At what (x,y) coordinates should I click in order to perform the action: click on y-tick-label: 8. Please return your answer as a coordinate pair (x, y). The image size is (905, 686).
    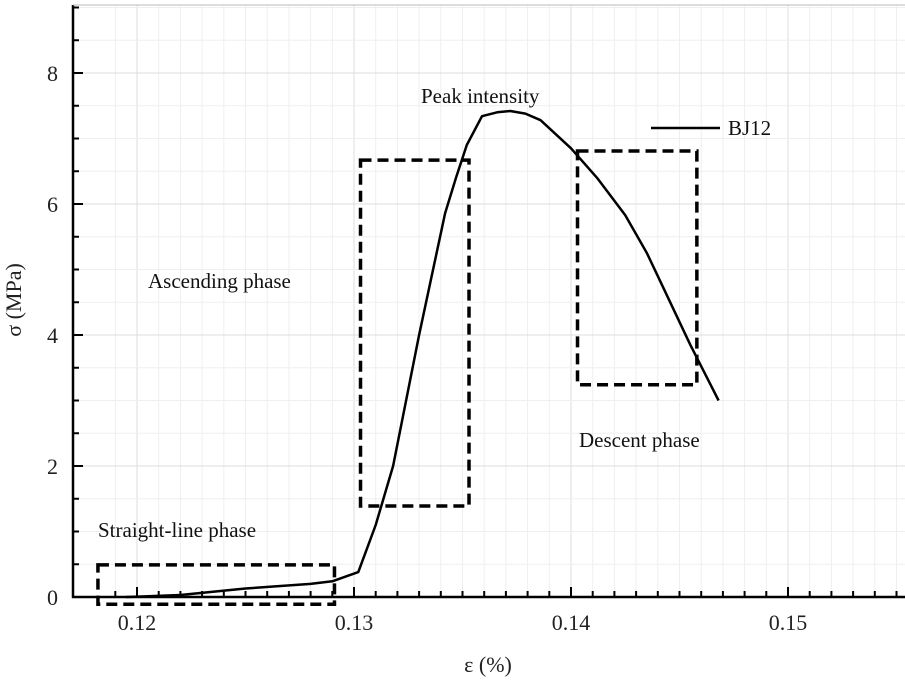
    Looking at the image, I should click on (52, 73).